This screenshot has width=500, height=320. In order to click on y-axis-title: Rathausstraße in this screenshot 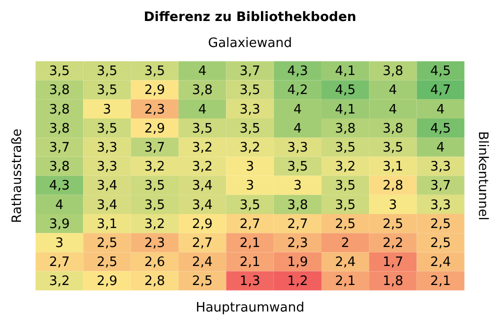, I will do `click(18, 176)`.